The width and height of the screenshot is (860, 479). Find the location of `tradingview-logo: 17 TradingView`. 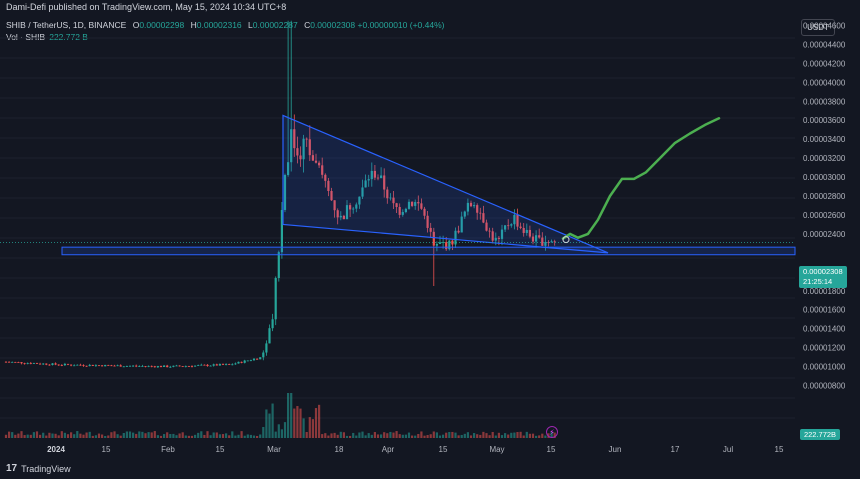

tradingview-logo: 17 TradingView is located at coordinates (38, 468).